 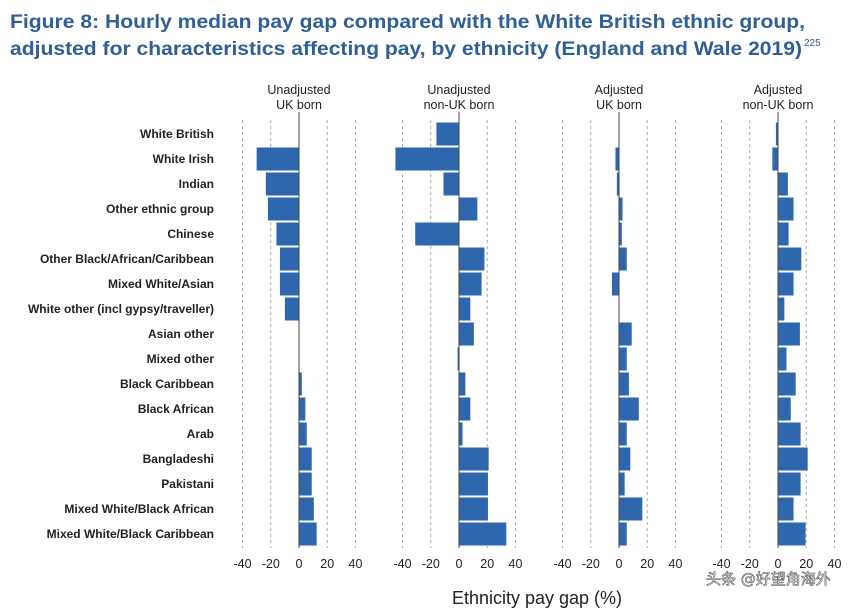 I want to click on category-label: Other ethnic group, so click(x=160, y=209).